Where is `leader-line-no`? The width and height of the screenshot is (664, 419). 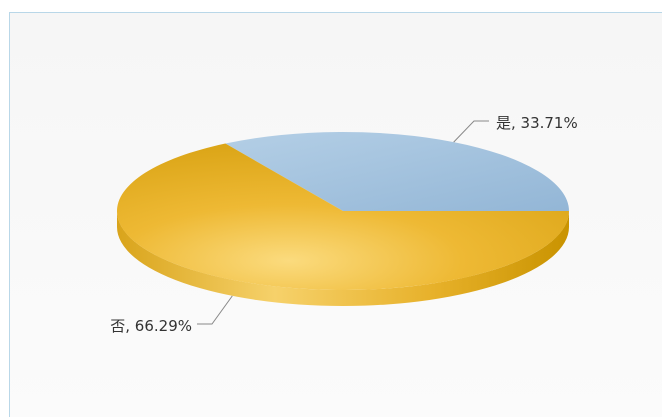
leader-line-no is located at coordinates (215, 310).